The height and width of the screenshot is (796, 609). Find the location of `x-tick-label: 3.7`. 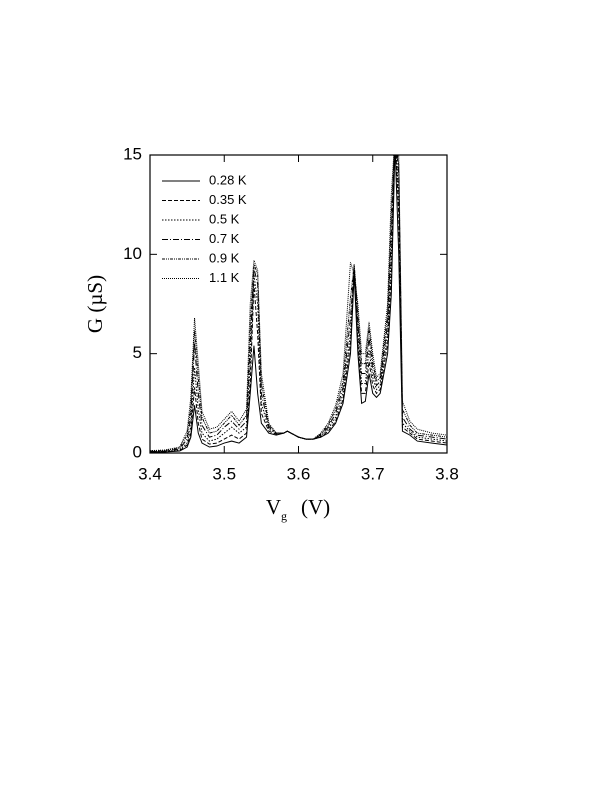

x-tick-label: 3.7 is located at coordinates (373, 473).